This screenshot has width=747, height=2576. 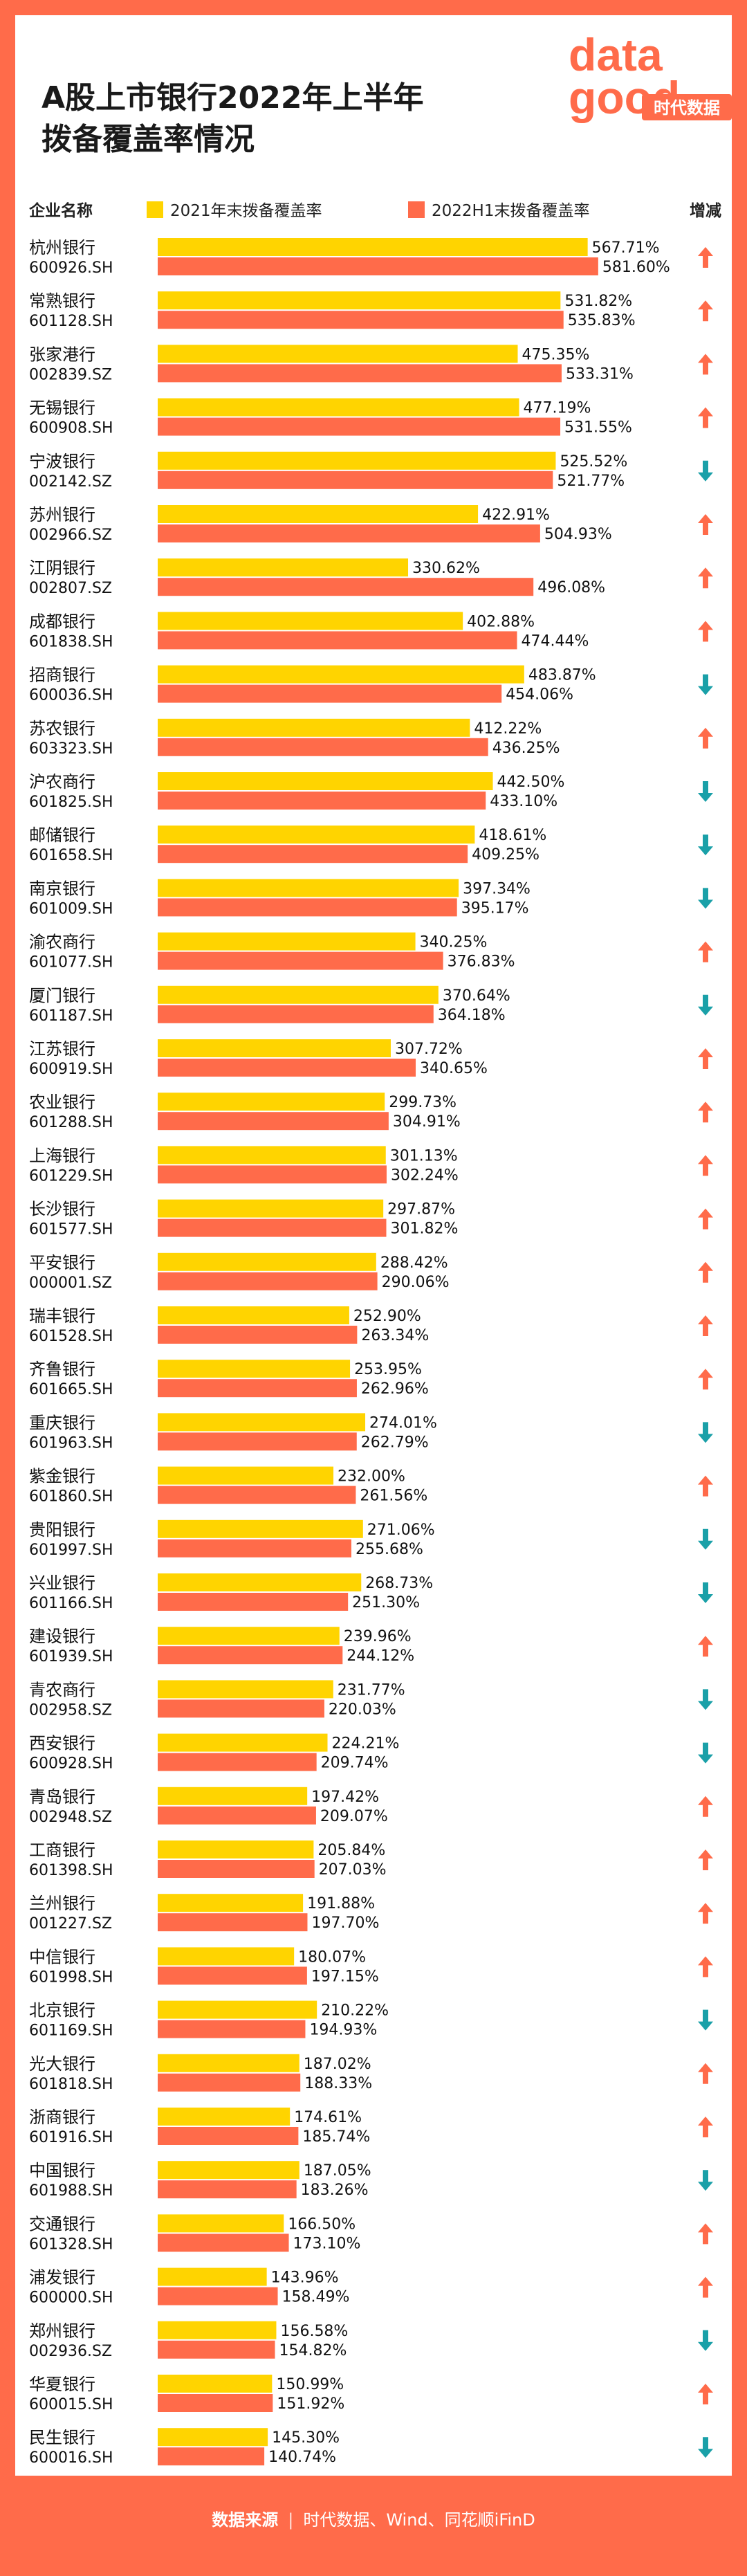 What do you see at coordinates (71, 1016) in the screenshot?
I see `row-code: 601187.SH` at bounding box center [71, 1016].